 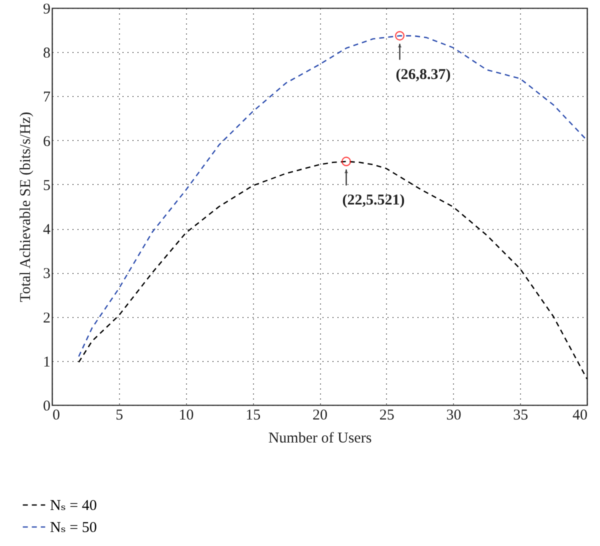 What do you see at coordinates (580, 416) in the screenshot?
I see `x-tick-label: 40` at bounding box center [580, 416].